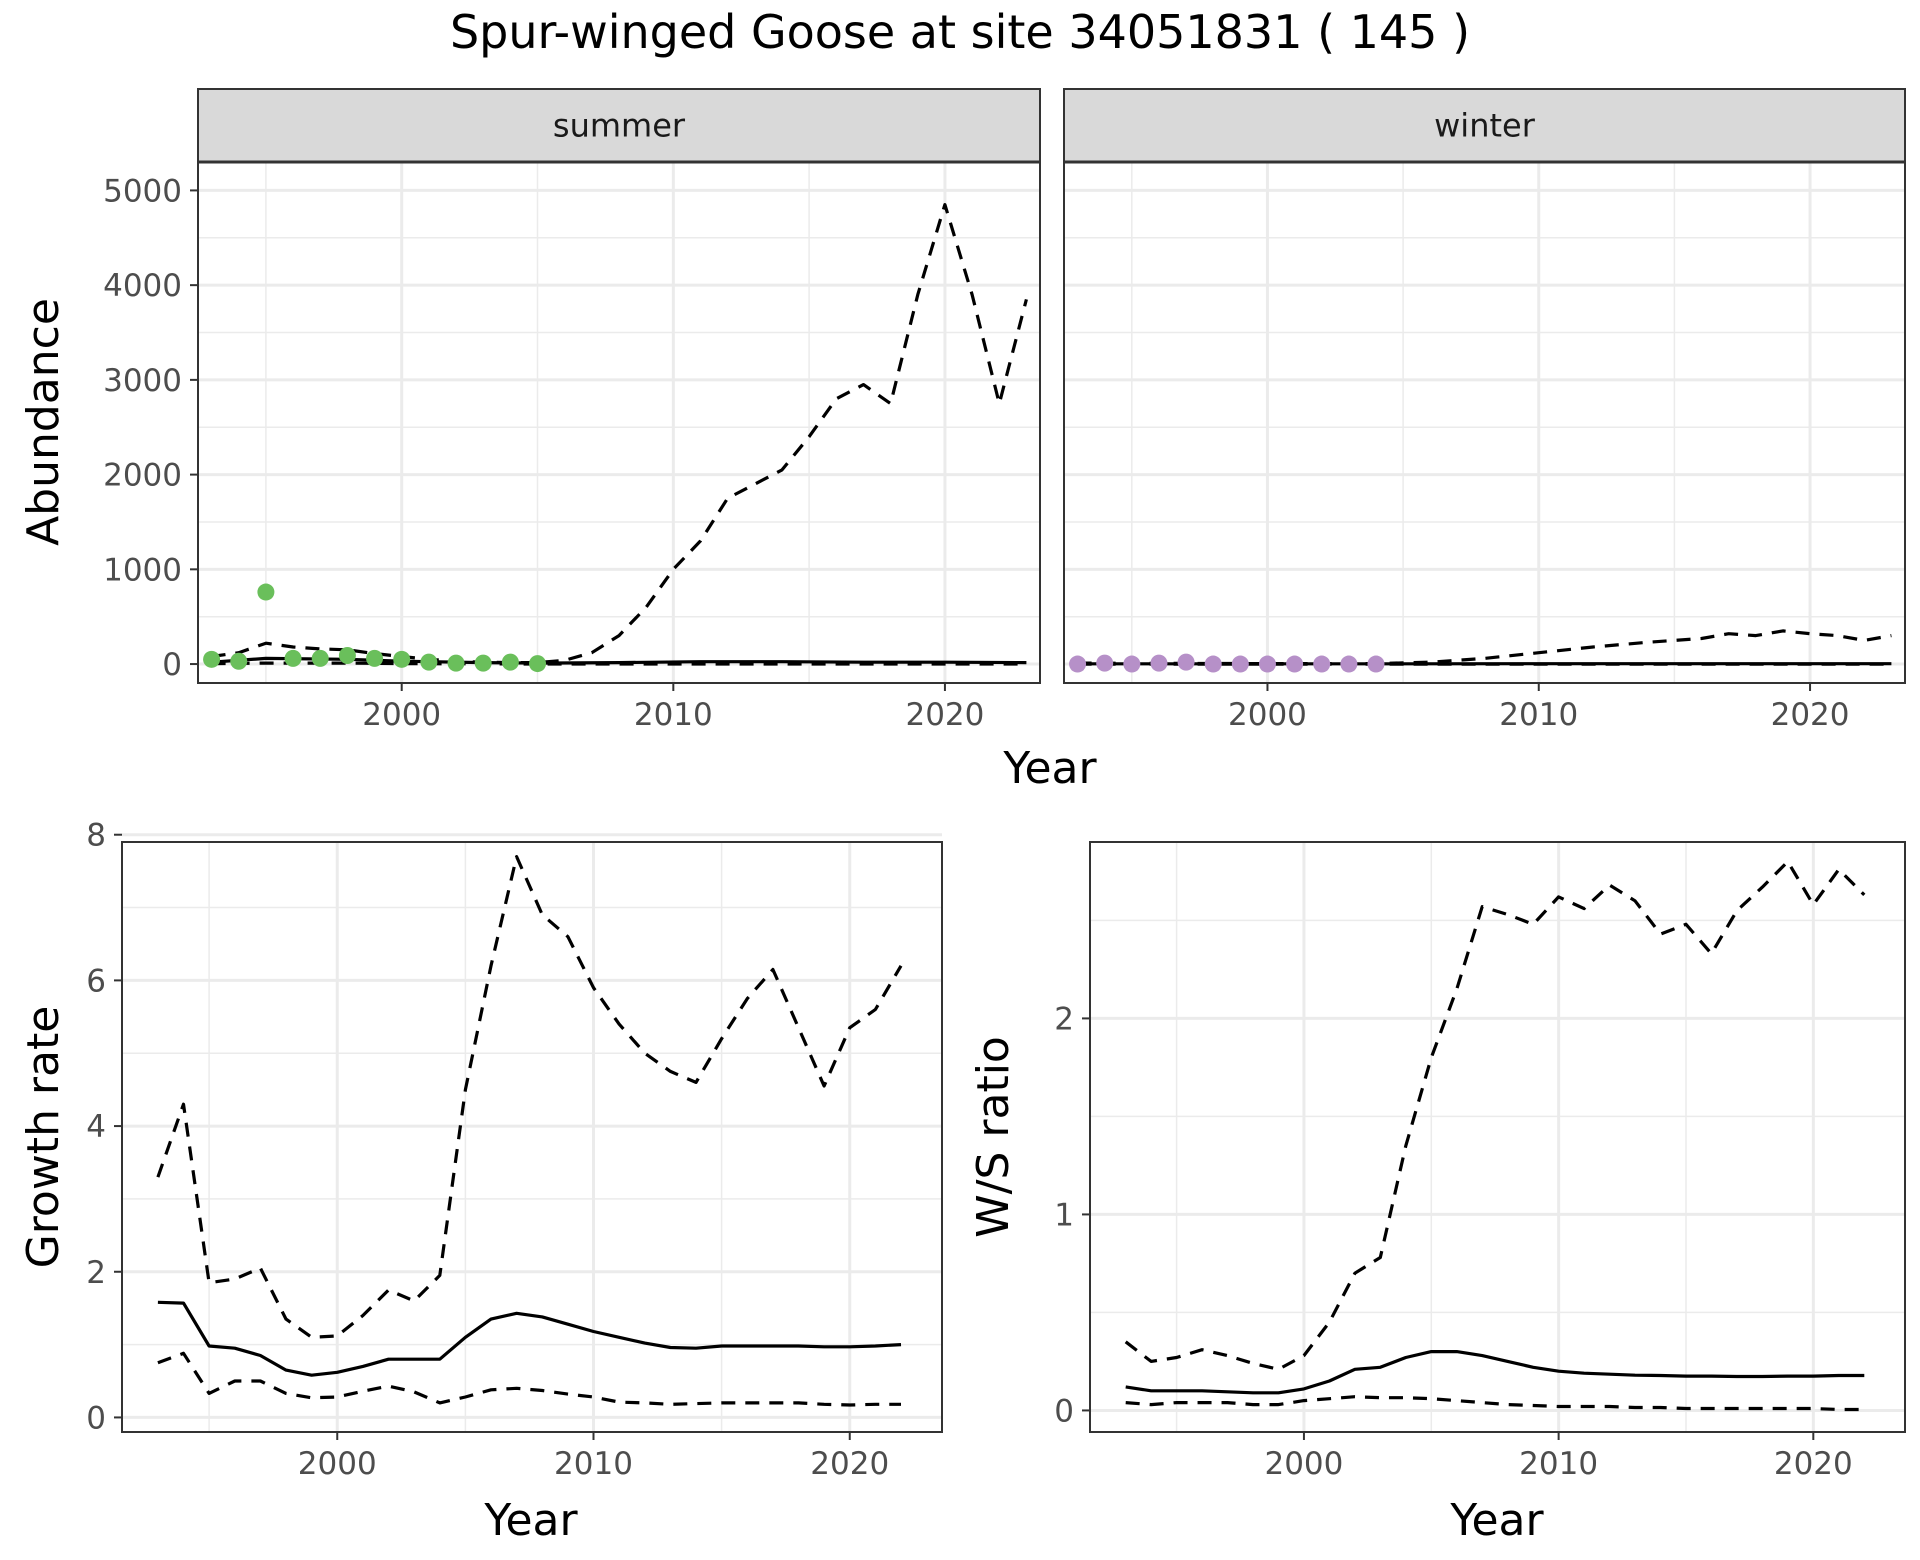  I want to click on y-tick-label: 3000, so click(142, 381).